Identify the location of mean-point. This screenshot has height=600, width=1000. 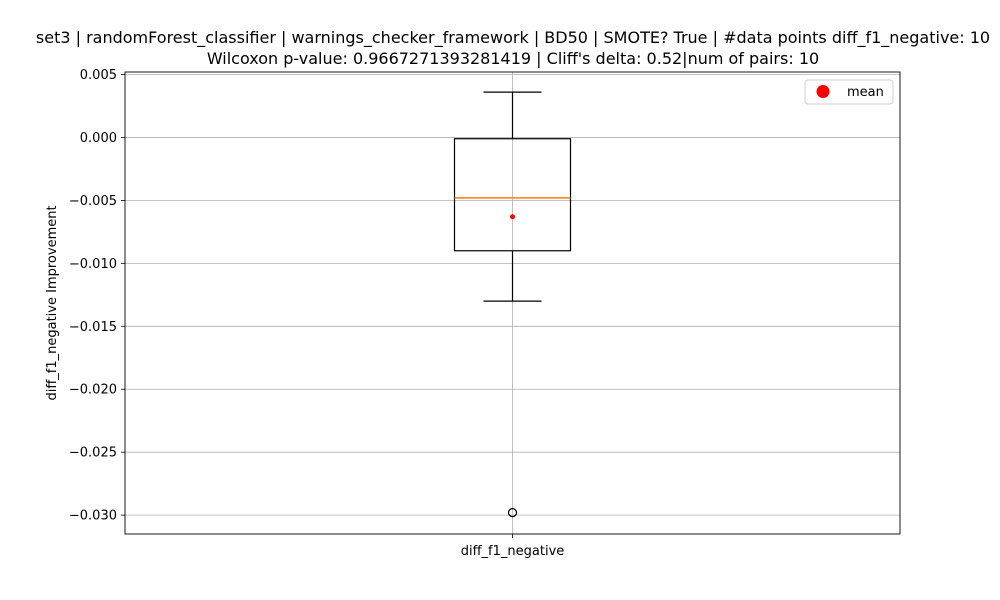
(512, 217).